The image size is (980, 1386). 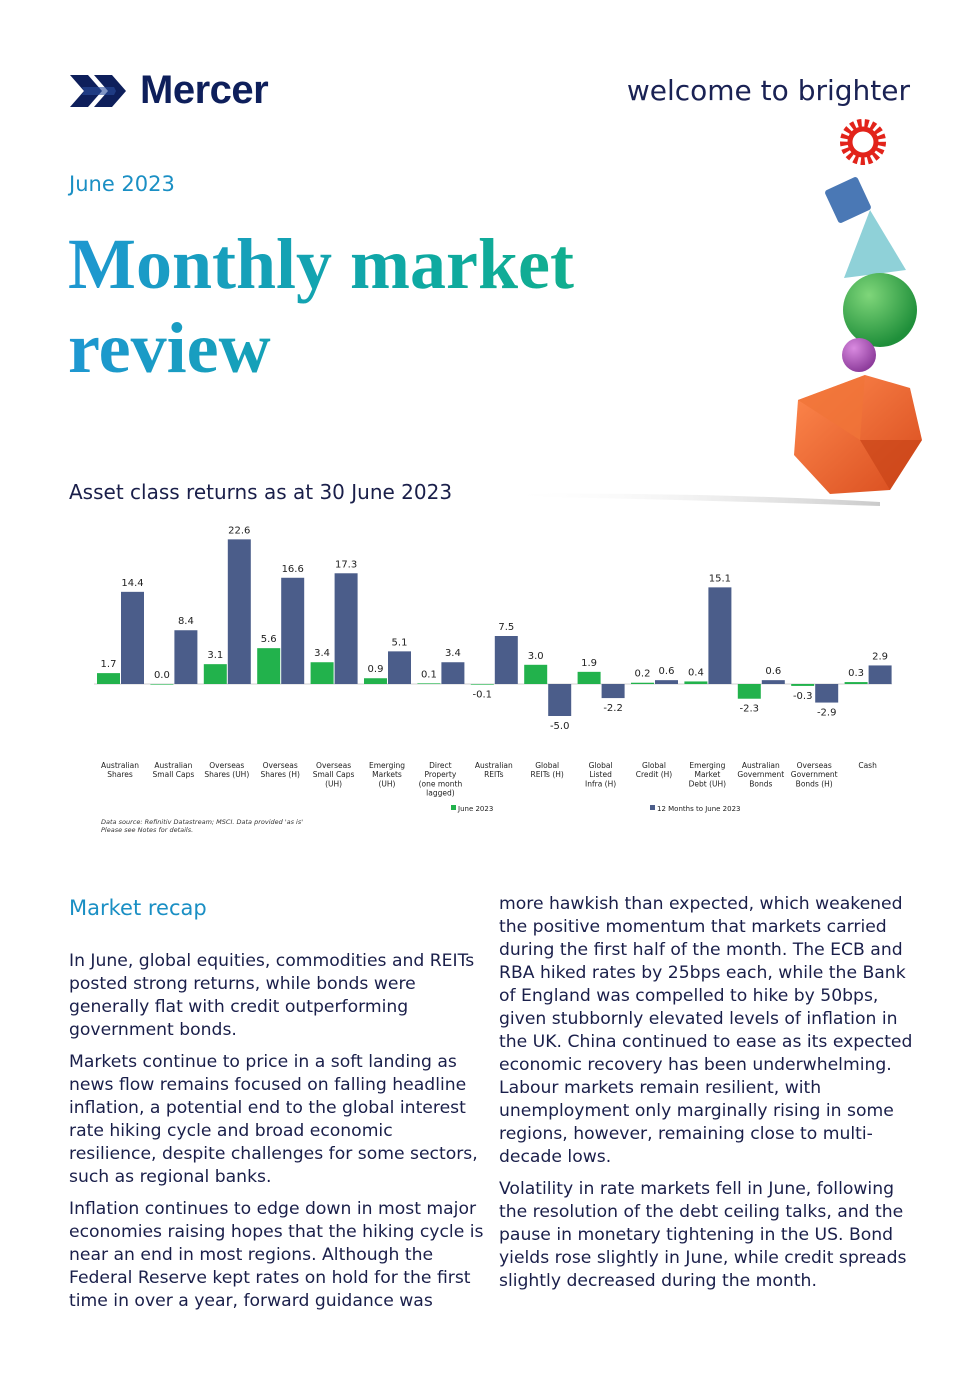 What do you see at coordinates (122, 184) in the screenshot?
I see `issue-date: June 2023` at bounding box center [122, 184].